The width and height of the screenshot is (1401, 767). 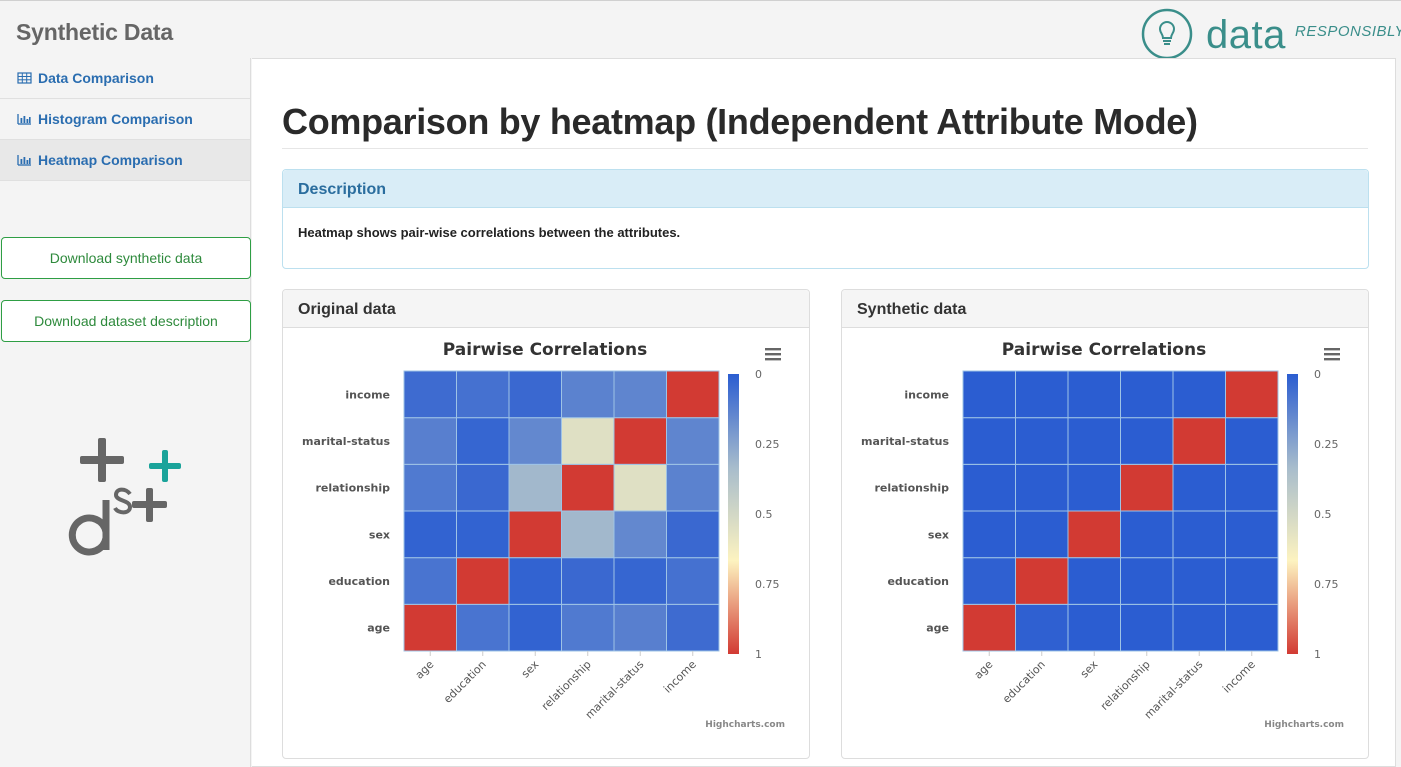 I want to click on x-axis-label: income, so click(x=680, y=677).